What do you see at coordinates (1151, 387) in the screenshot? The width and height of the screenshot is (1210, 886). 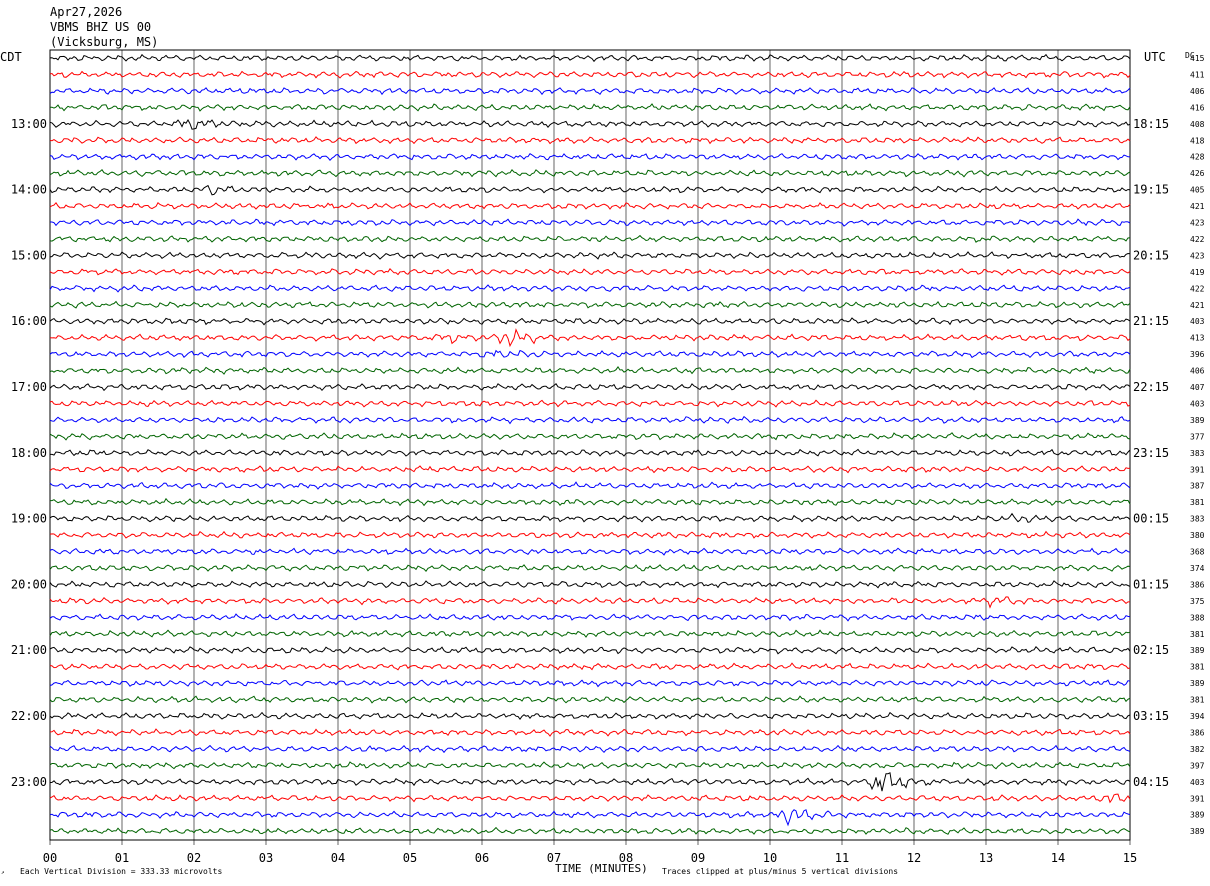 I see `utc-hour-label: 22:15` at bounding box center [1151, 387].